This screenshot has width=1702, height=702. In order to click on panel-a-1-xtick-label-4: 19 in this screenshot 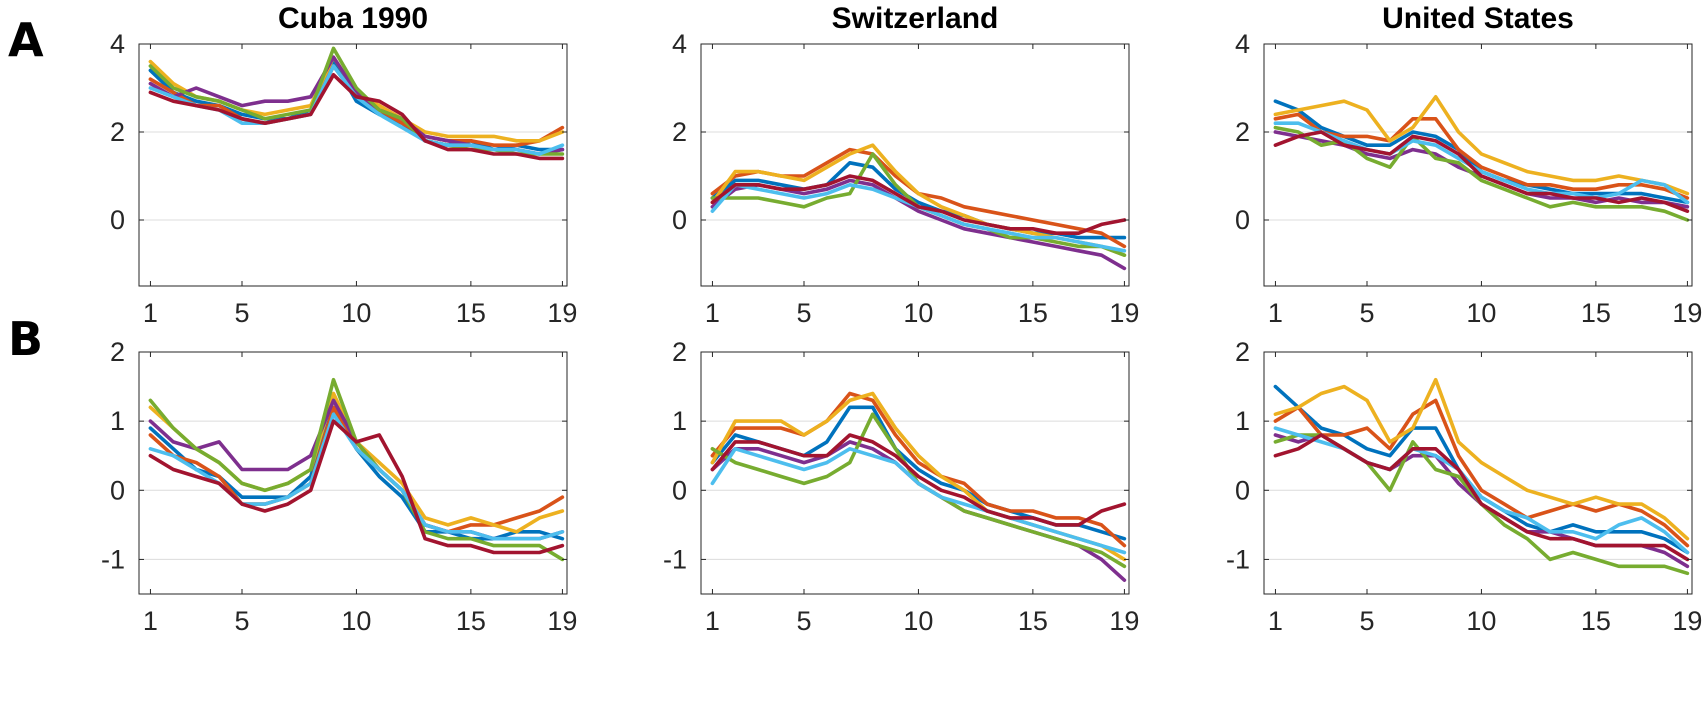, I will do `click(562, 313)`.